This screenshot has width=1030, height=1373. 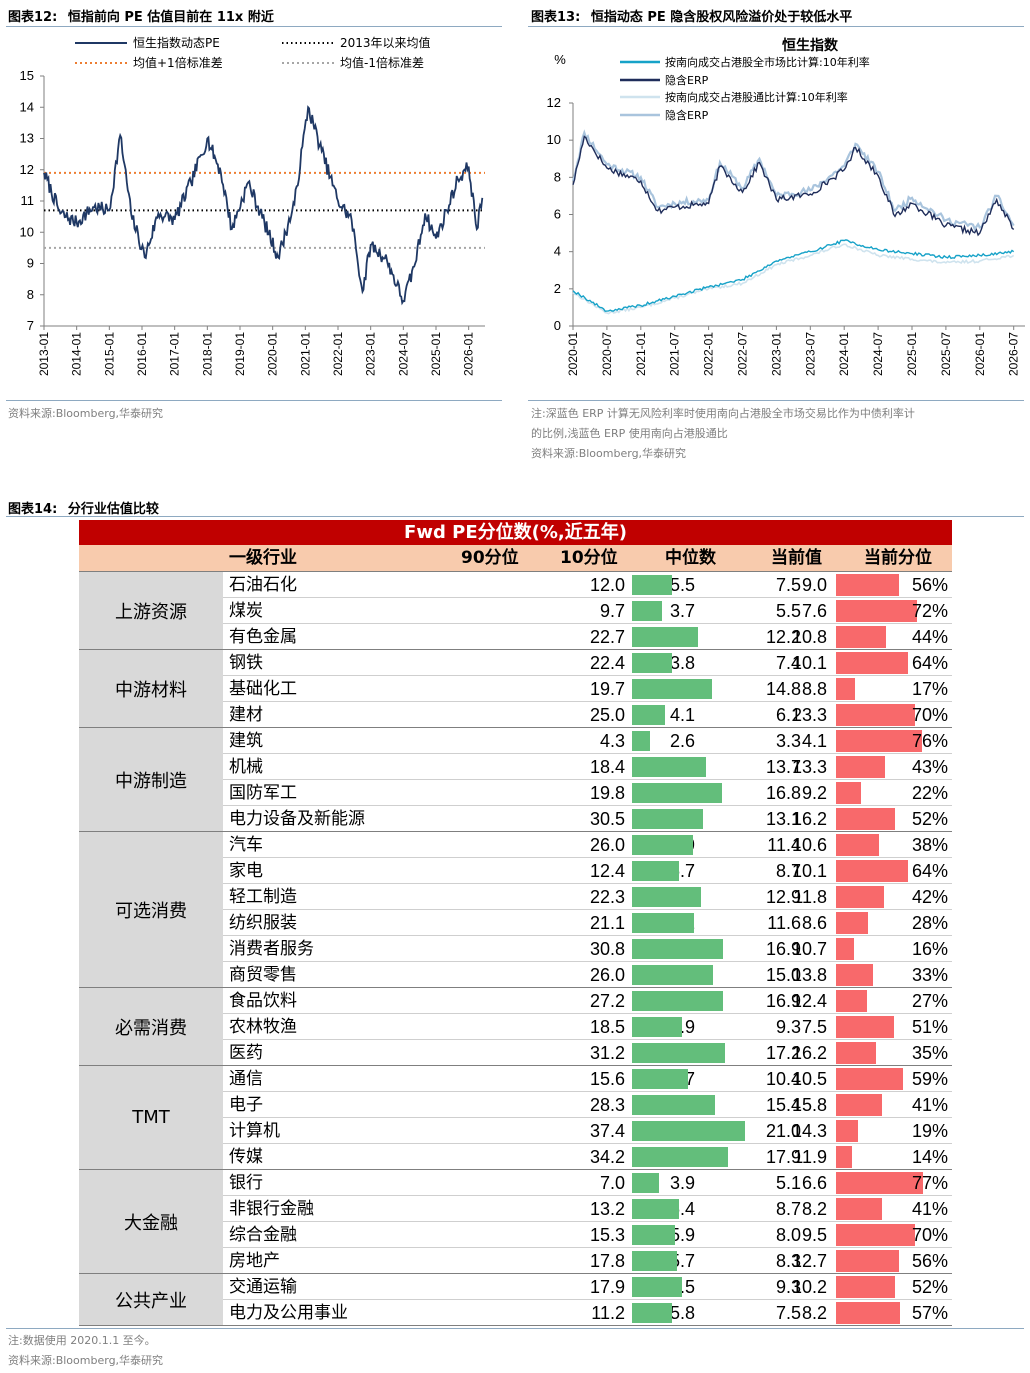 What do you see at coordinates (788, 585) in the screenshot?
I see `median-value: 7.5` at bounding box center [788, 585].